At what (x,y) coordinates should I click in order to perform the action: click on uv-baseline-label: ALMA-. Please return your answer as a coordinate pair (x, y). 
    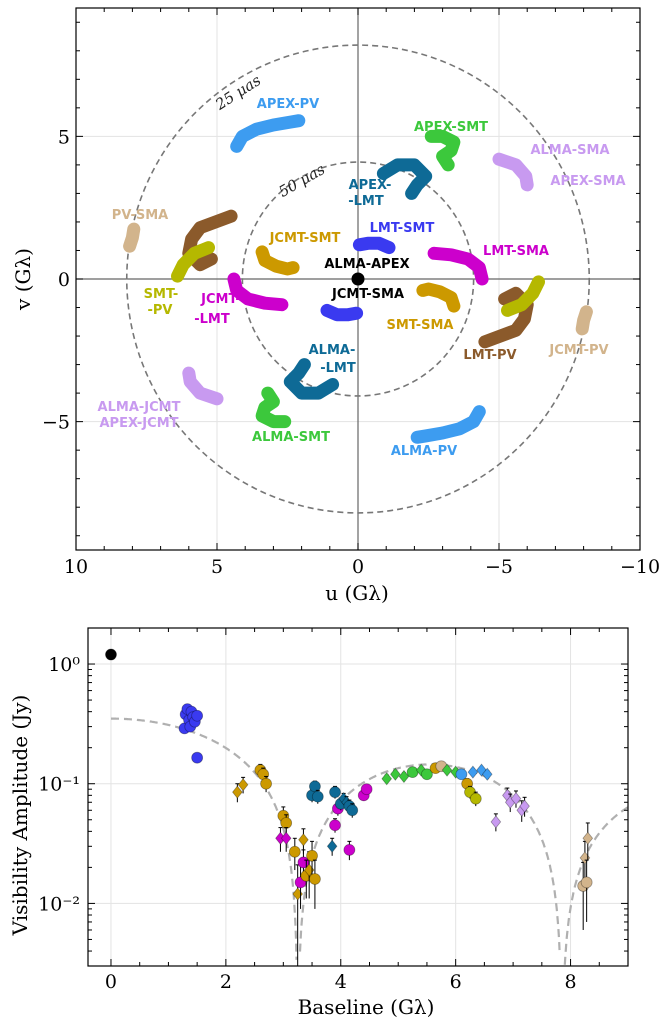
    Looking at the image, I should click on (332, 350).